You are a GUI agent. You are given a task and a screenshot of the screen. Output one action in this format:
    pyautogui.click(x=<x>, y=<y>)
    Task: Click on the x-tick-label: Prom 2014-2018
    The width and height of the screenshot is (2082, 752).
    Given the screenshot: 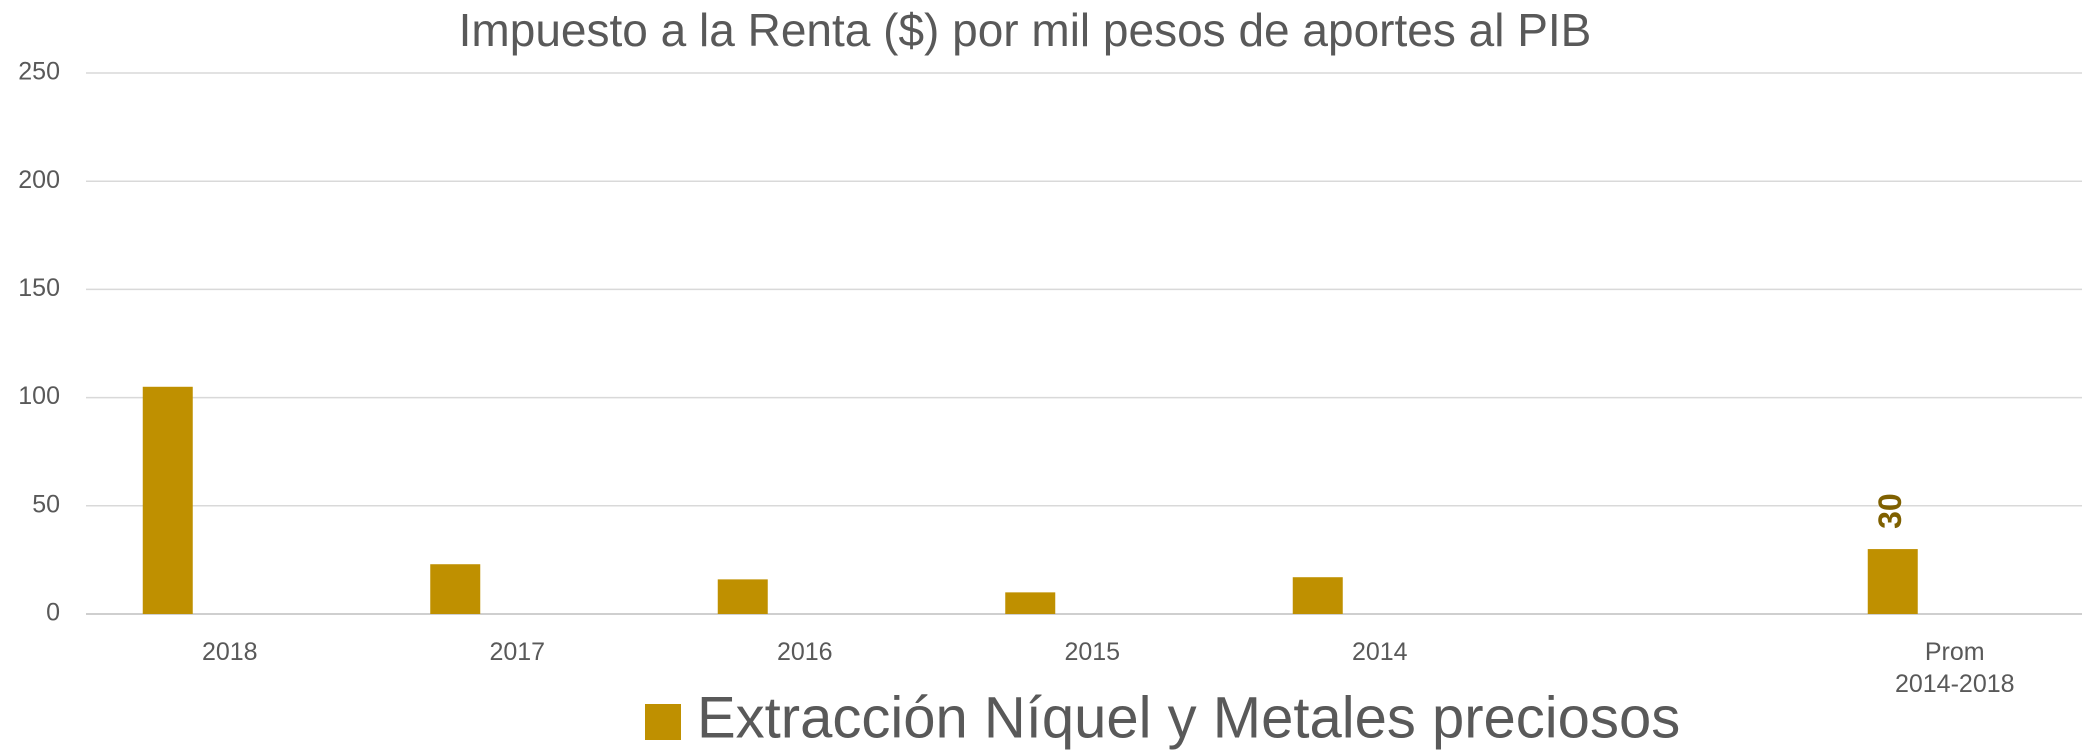 What is the action you would take?
    pyautogui.click(x=1954, y=668)
    